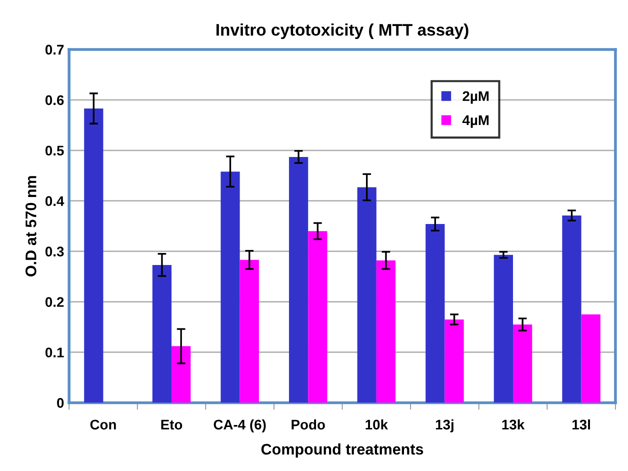 This screenshot has height=471, width=628. What do you see at coordinates (54, 201) in the screenshot?
I see `y-tick-label: 0.4` at bounding box center [54, 201].